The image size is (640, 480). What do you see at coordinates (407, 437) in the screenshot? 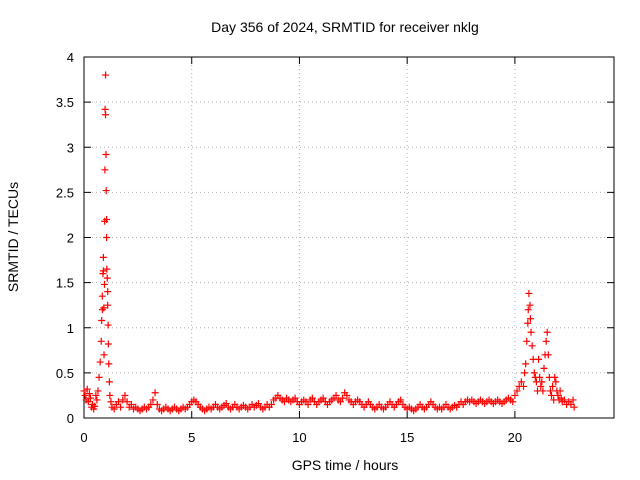
I see `x-tick-label: 15` at bounding box center [407, 437].